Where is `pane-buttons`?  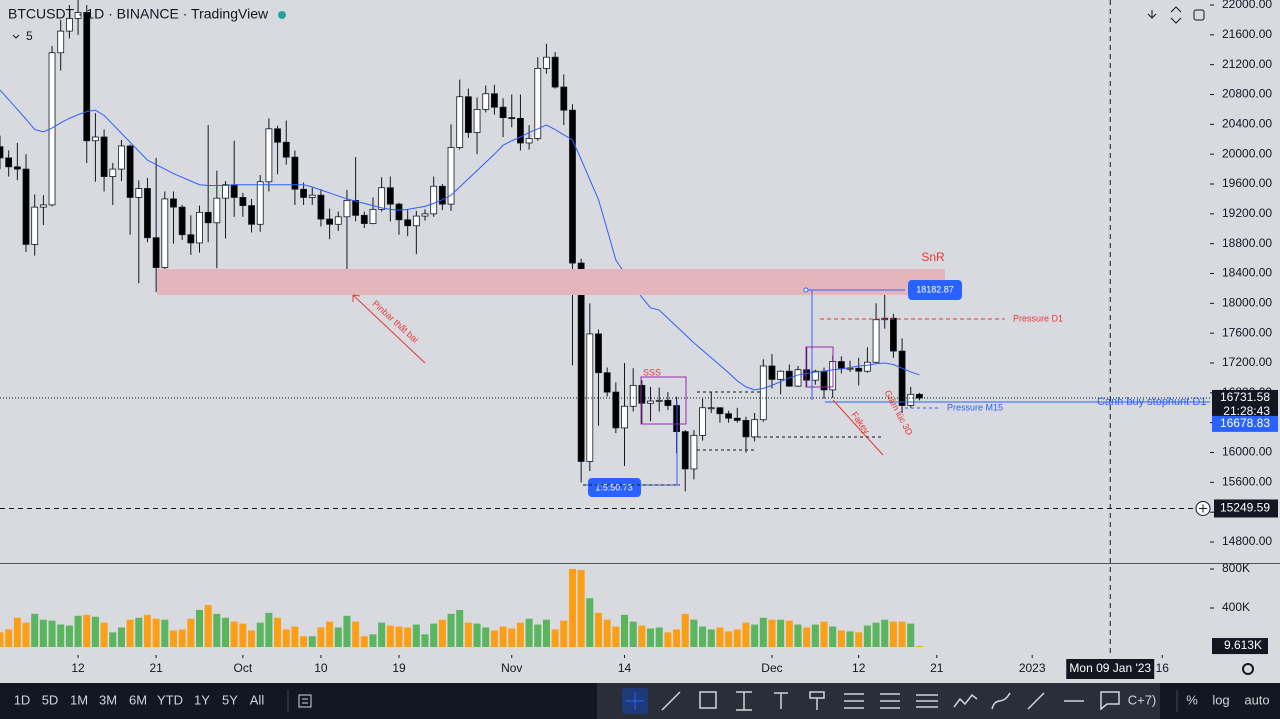
pane-buttons is located at coordinates (1164, 15).